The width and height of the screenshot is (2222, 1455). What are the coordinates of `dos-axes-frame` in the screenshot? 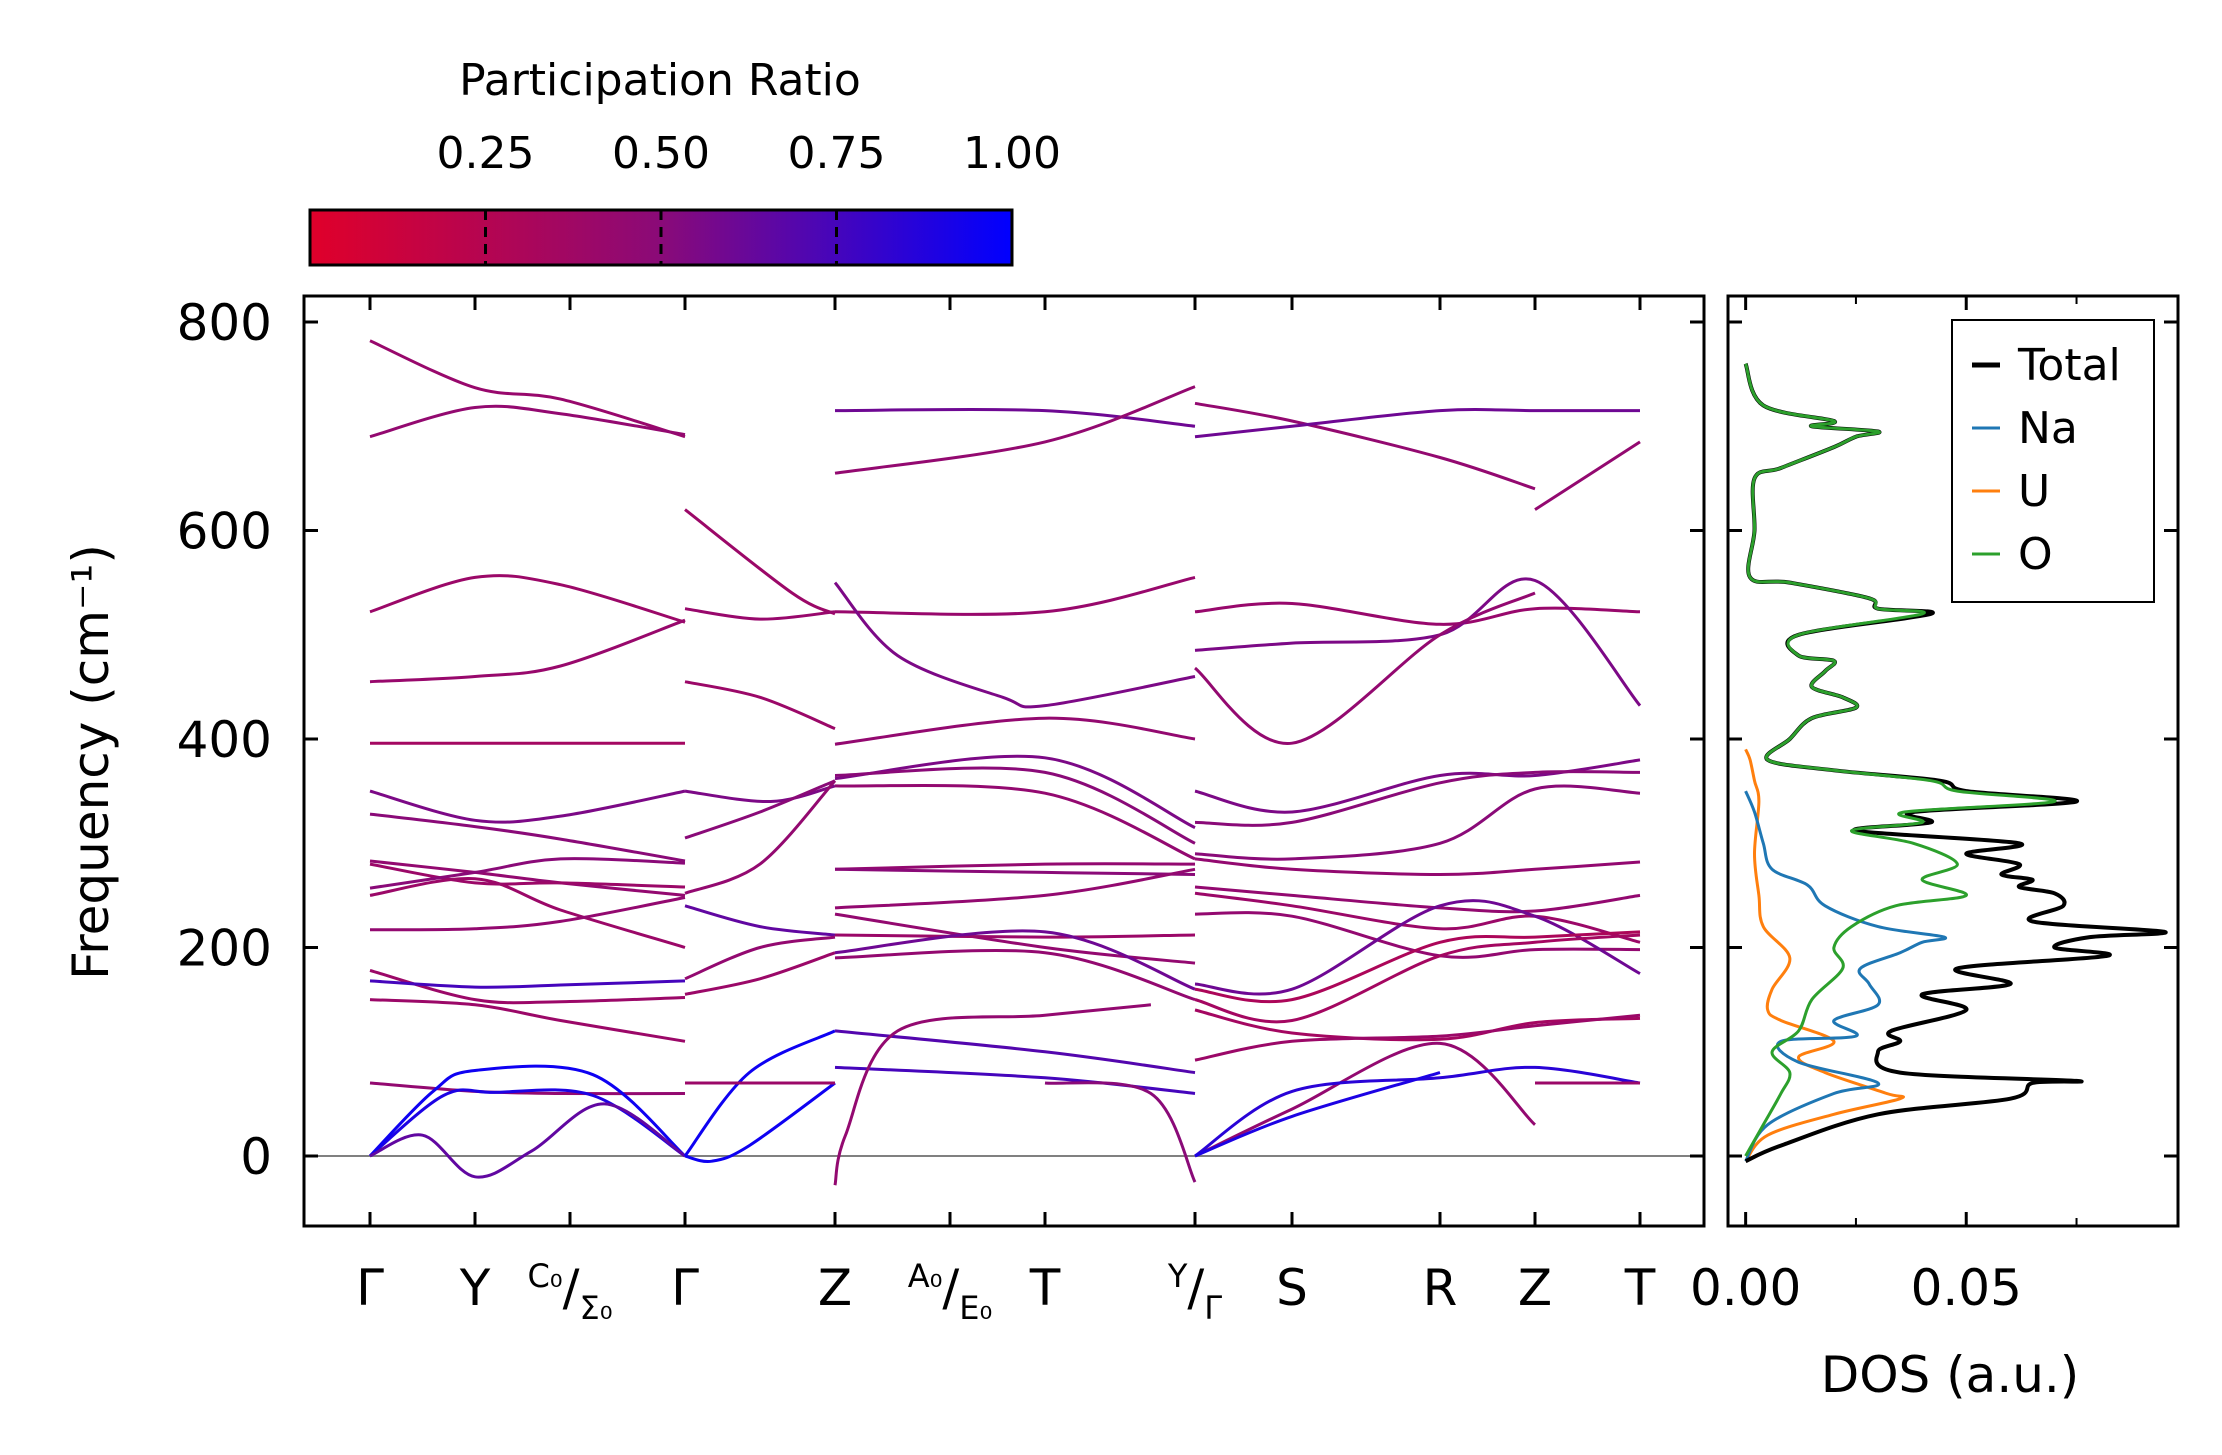 It's located at (1953, 761).